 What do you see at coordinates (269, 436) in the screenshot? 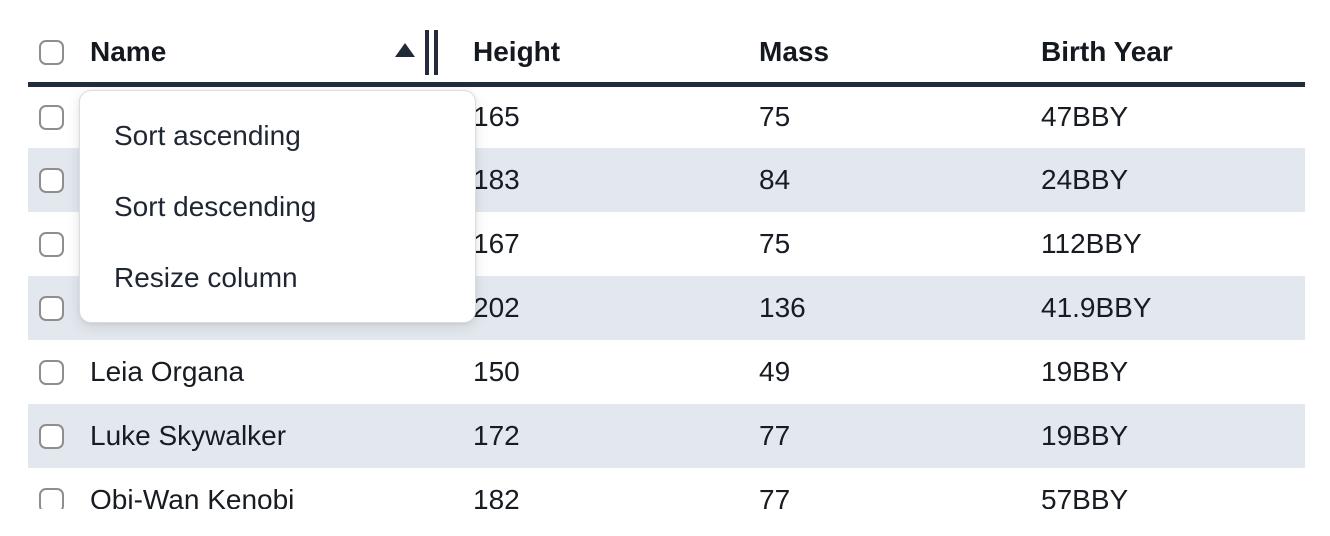
I see `cell-name: Luke Skywalker` at bounding box center [269, 436].